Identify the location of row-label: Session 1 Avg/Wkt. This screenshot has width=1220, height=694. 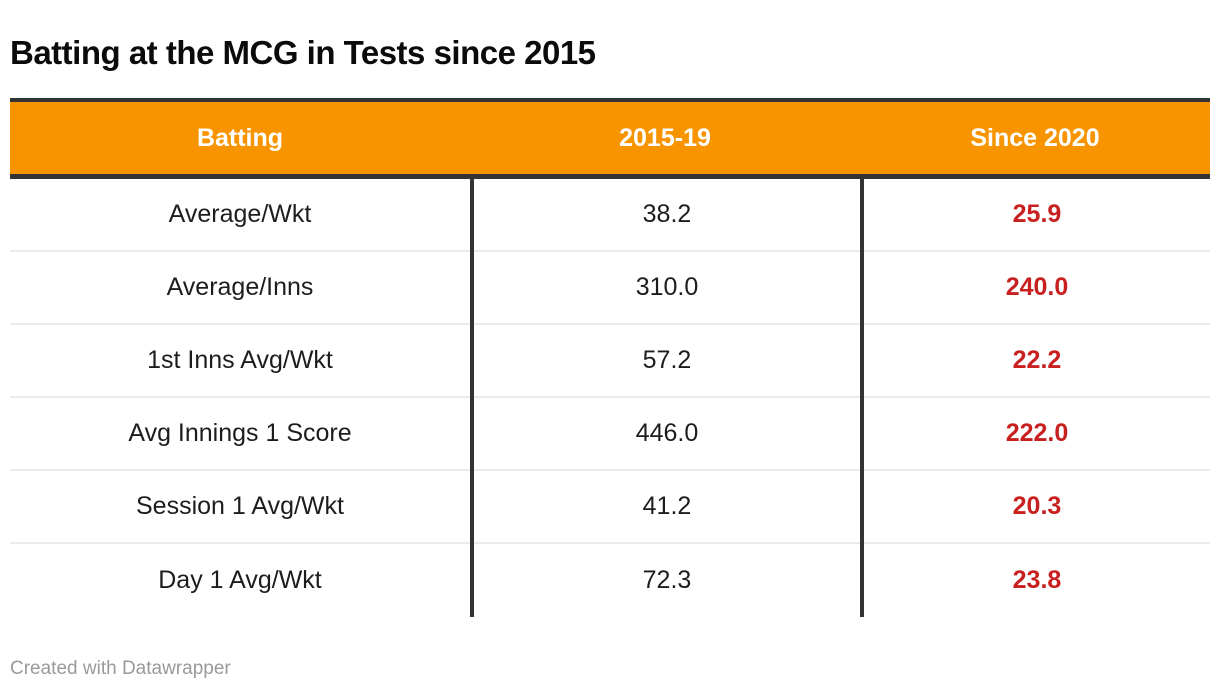
(240, 507).